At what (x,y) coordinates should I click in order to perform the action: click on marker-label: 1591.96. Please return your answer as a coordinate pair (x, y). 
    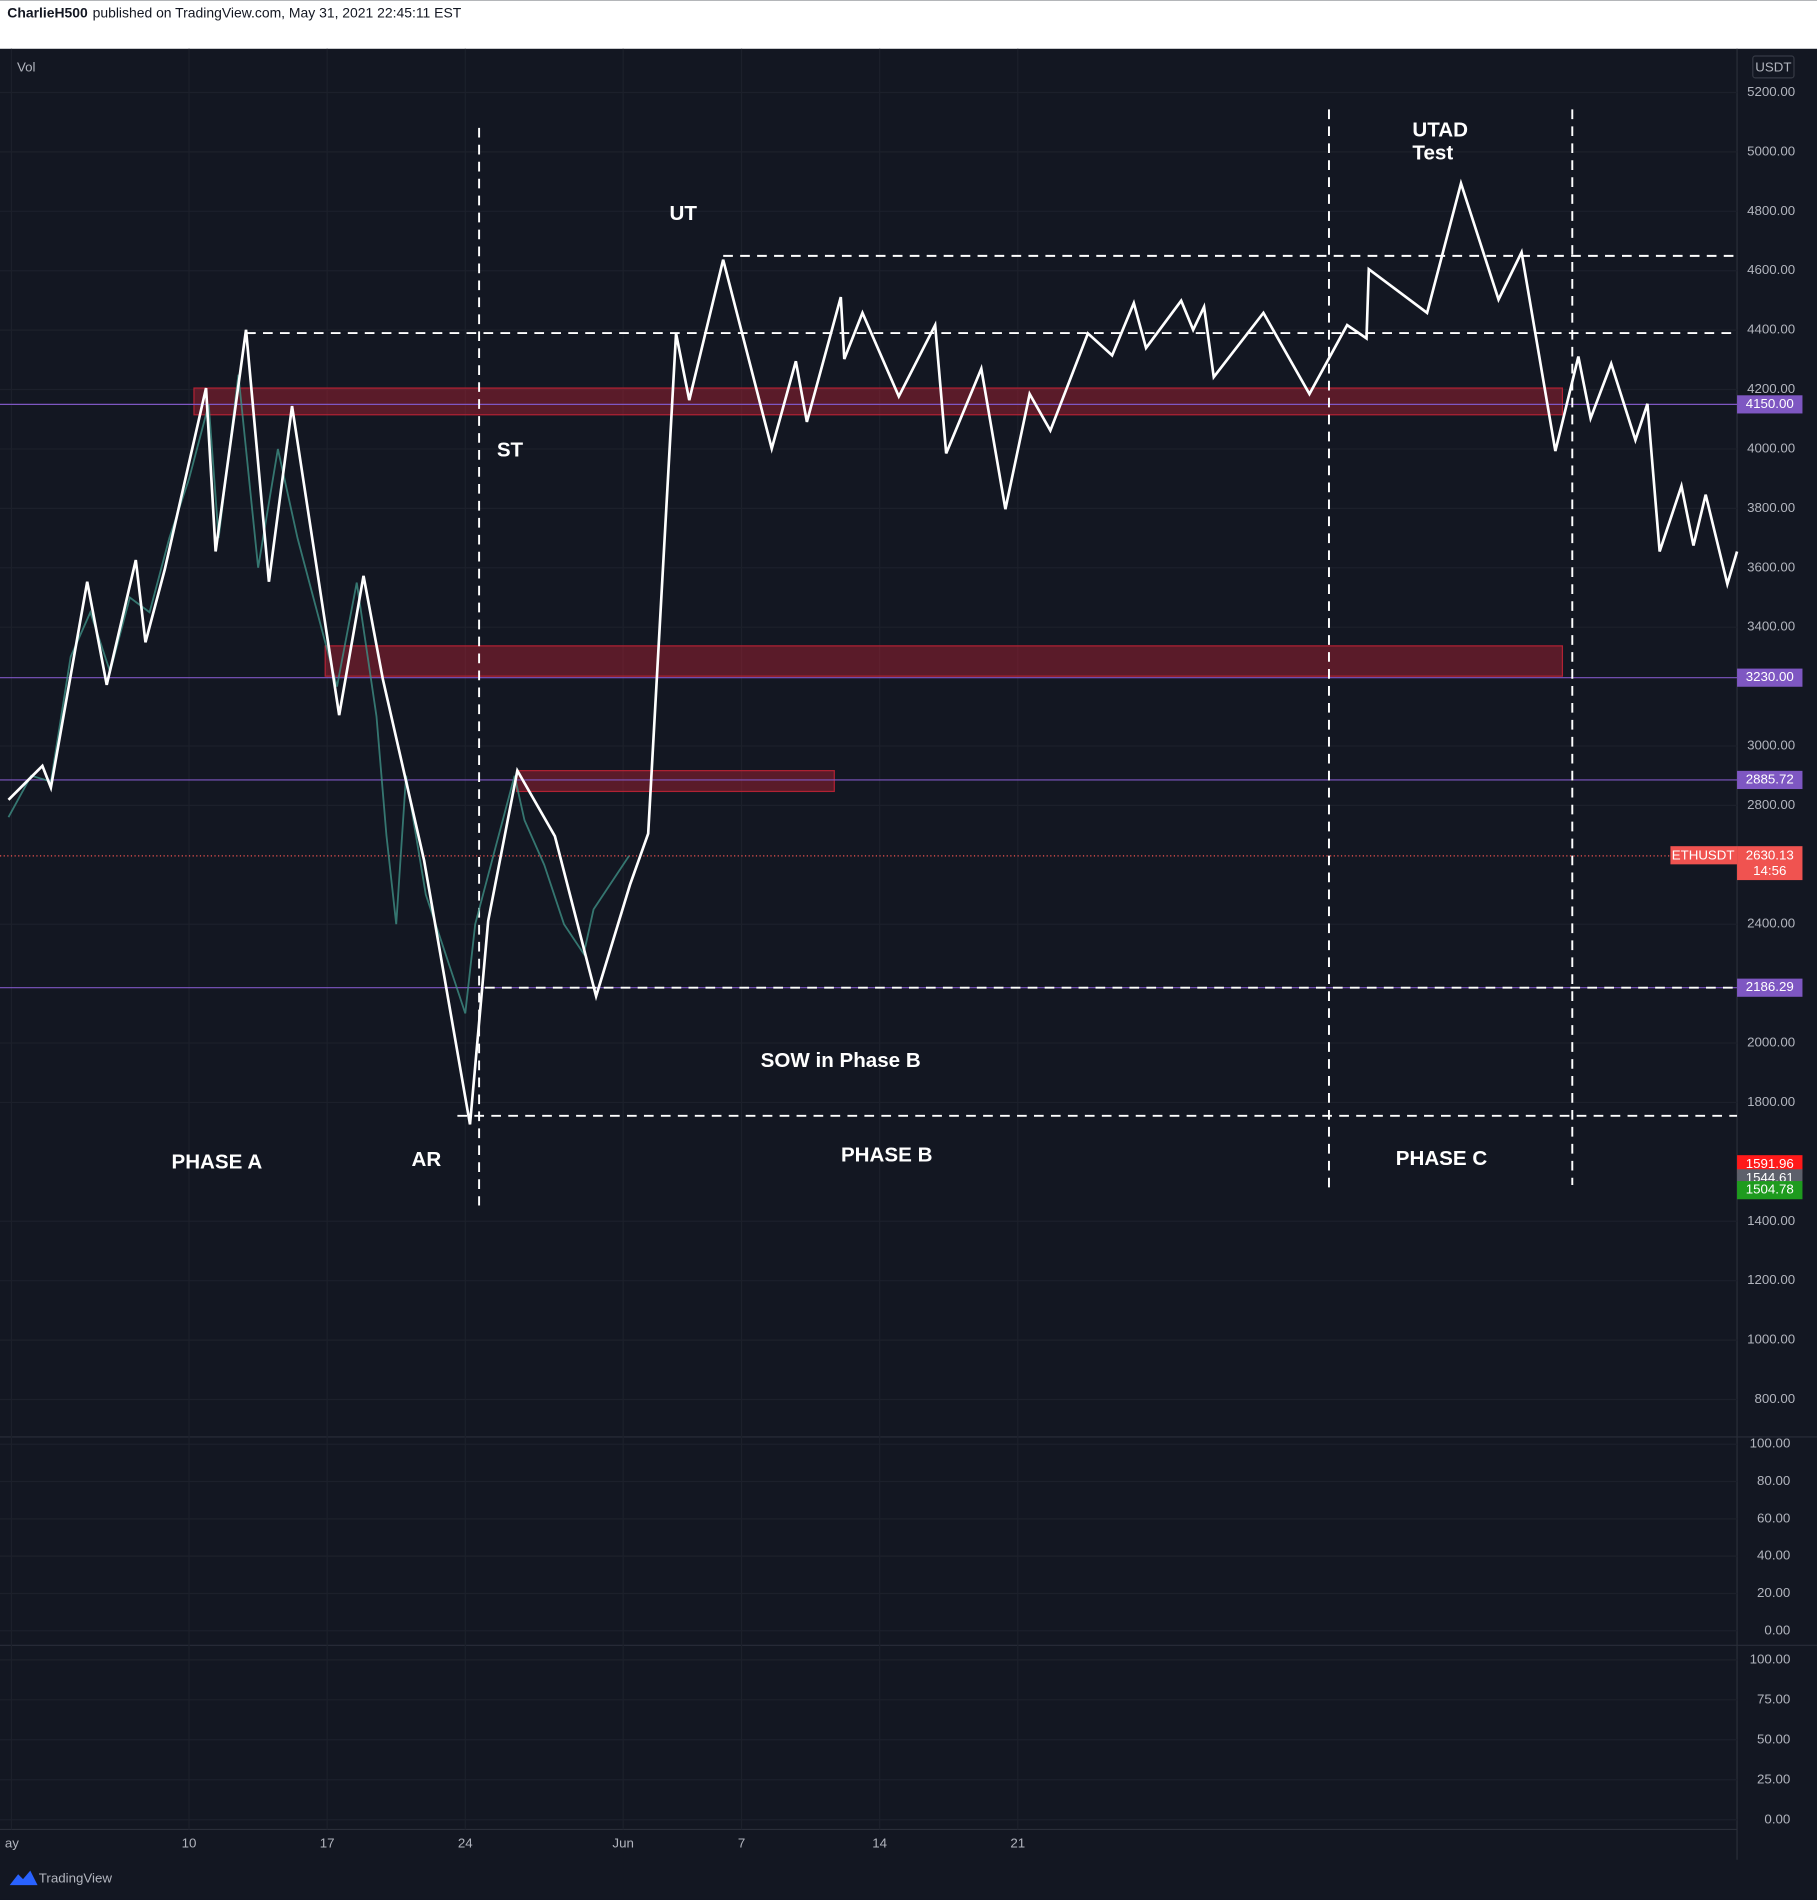
    Looking at the image, I should click on (1770, 1163).